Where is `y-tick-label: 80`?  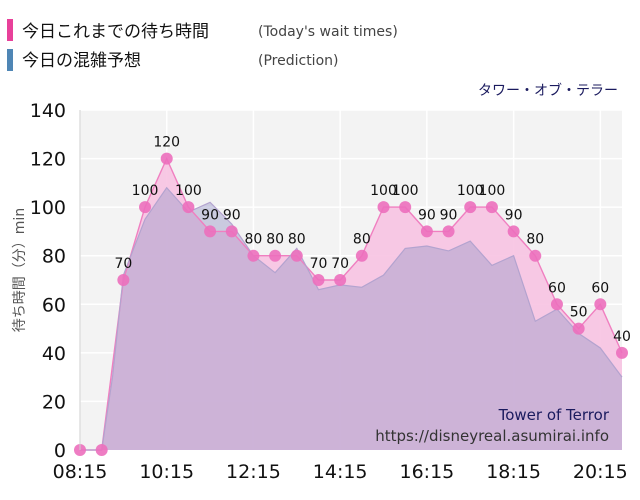
y-tick-label: 80 is located at coordinates (54, 257).